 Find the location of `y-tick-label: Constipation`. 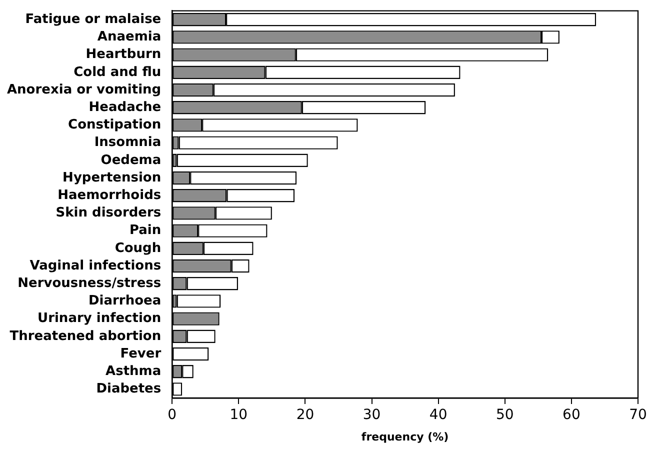

y-tick-label: Constipation is located at coordinates (115, 125).